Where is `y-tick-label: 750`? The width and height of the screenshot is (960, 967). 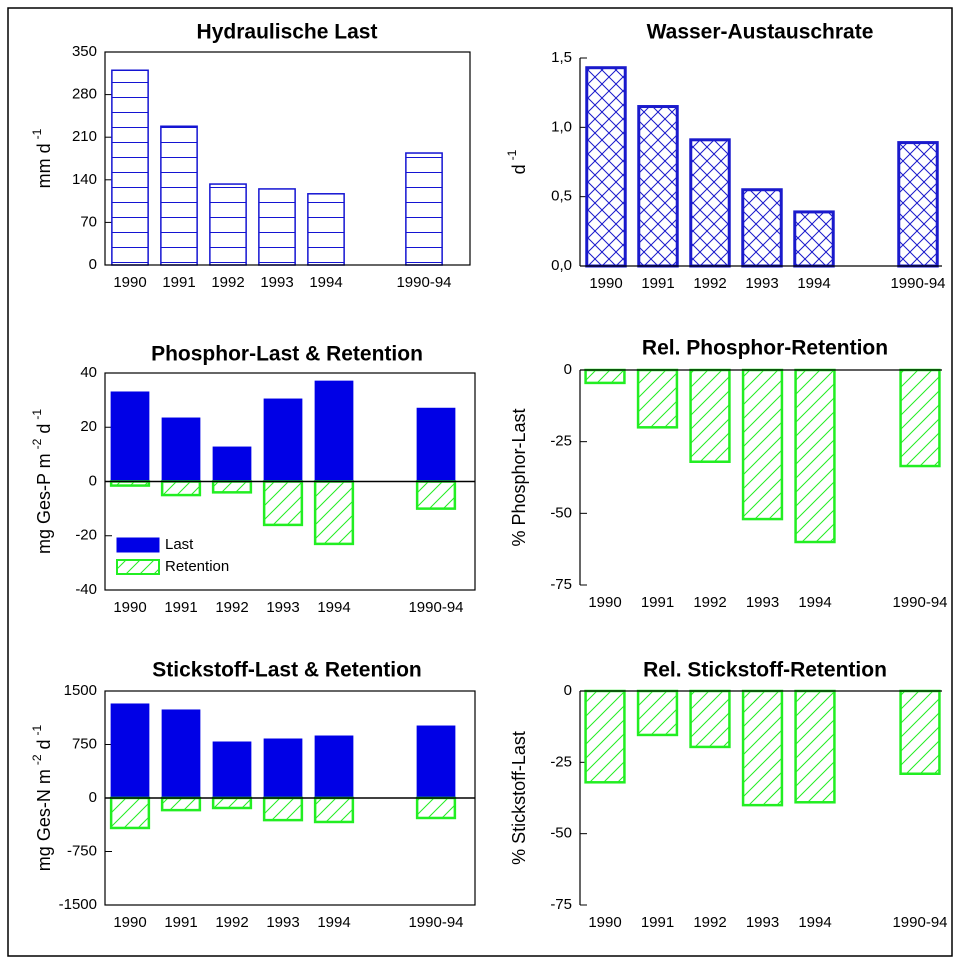 y-tick-label: 750 is located at coordinates (84, 743).